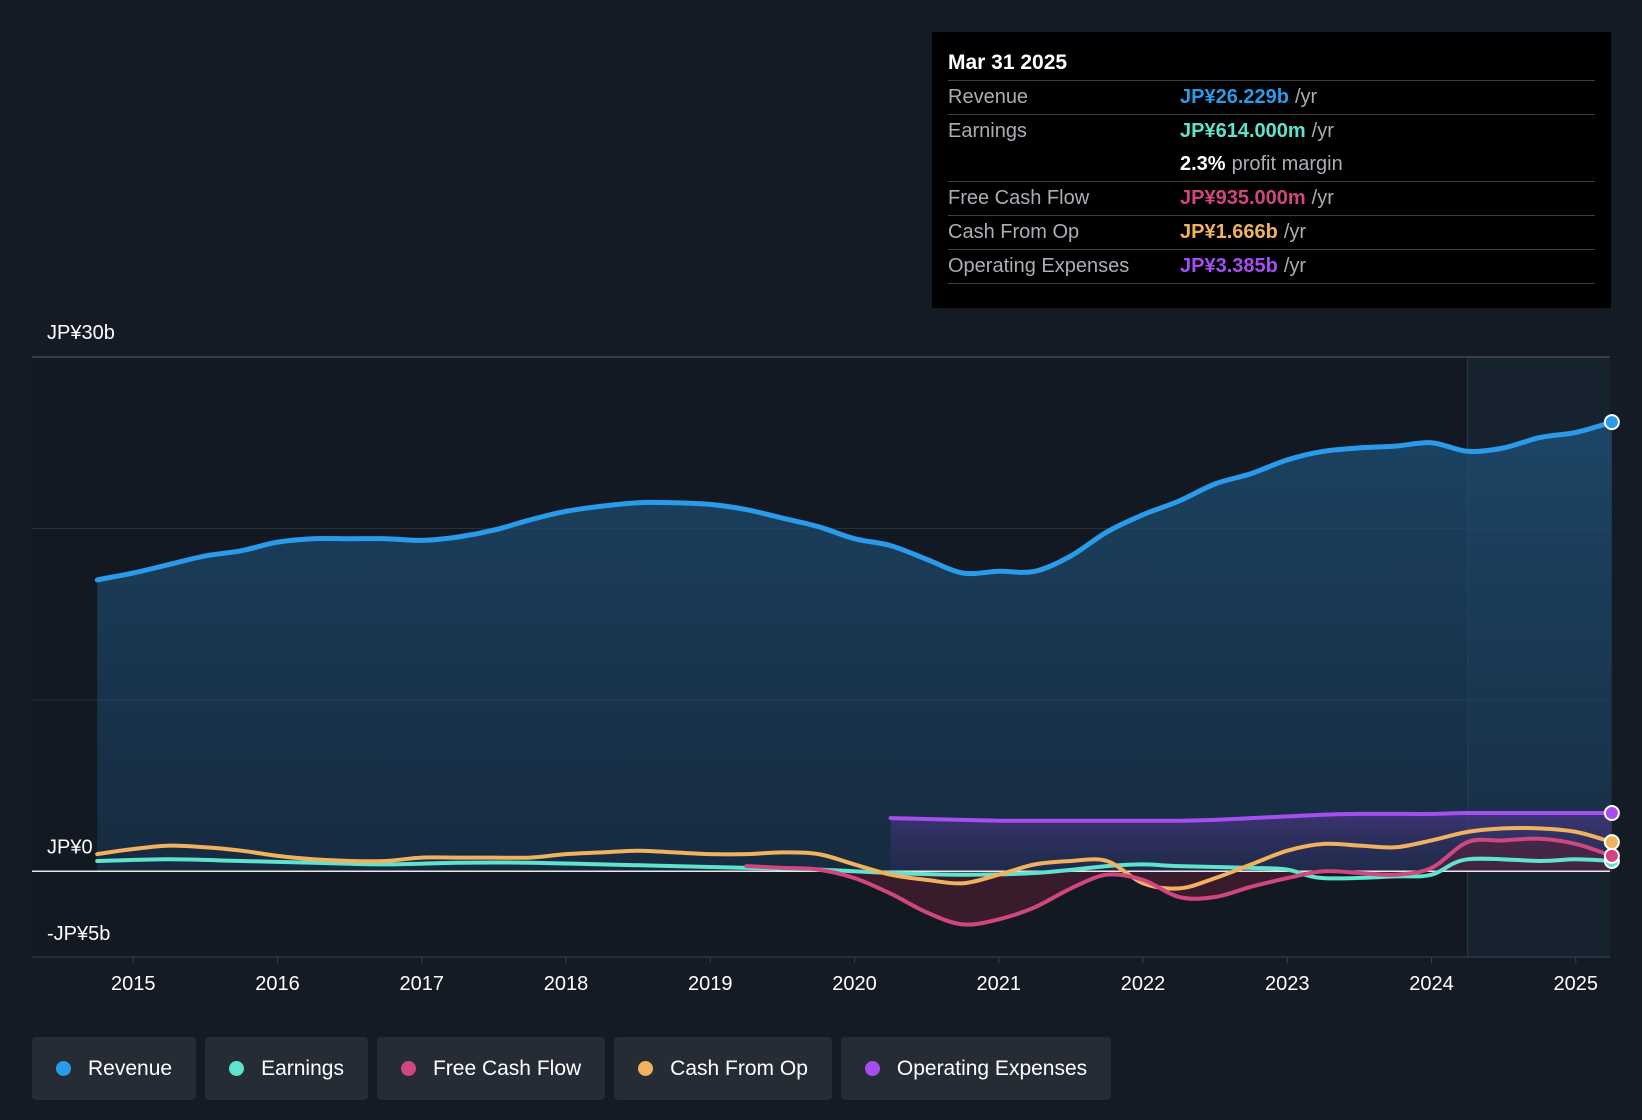 The width and height of the screenshot is (1642, 1120). I want to click on revenue-line, so click(854, 501).